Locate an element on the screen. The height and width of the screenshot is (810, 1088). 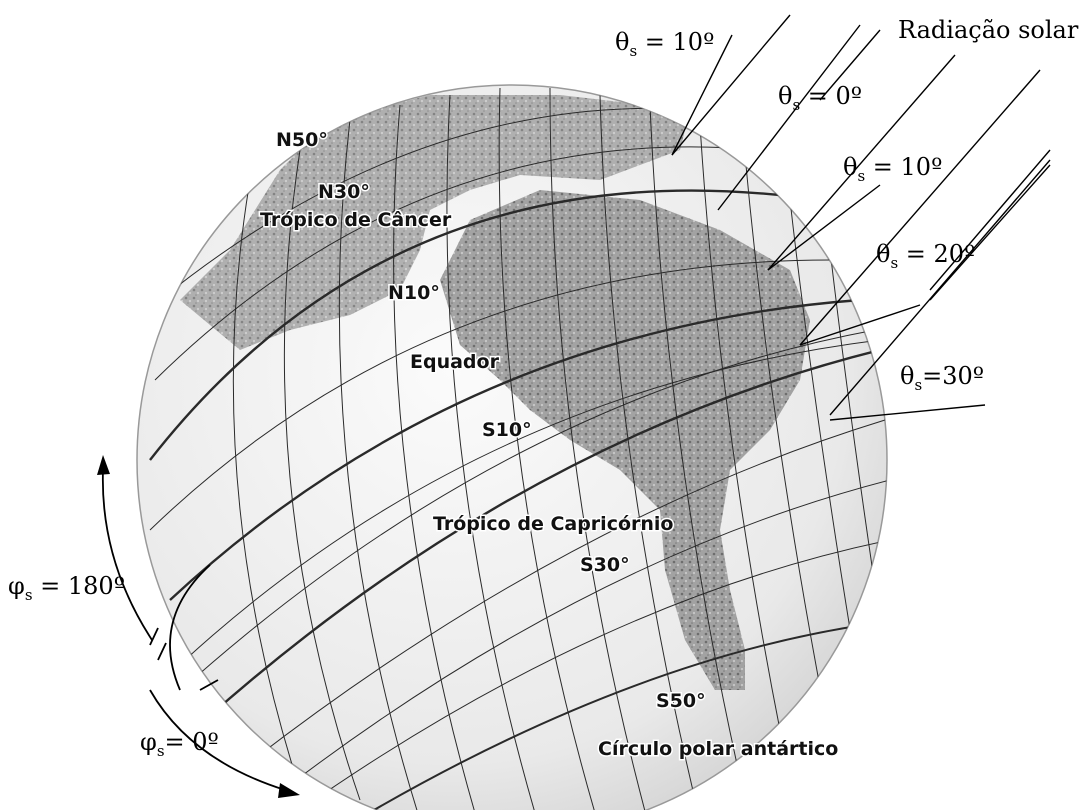
label-antarctic-circle: Círculo polar antártico is located at coordinates (718, 749).